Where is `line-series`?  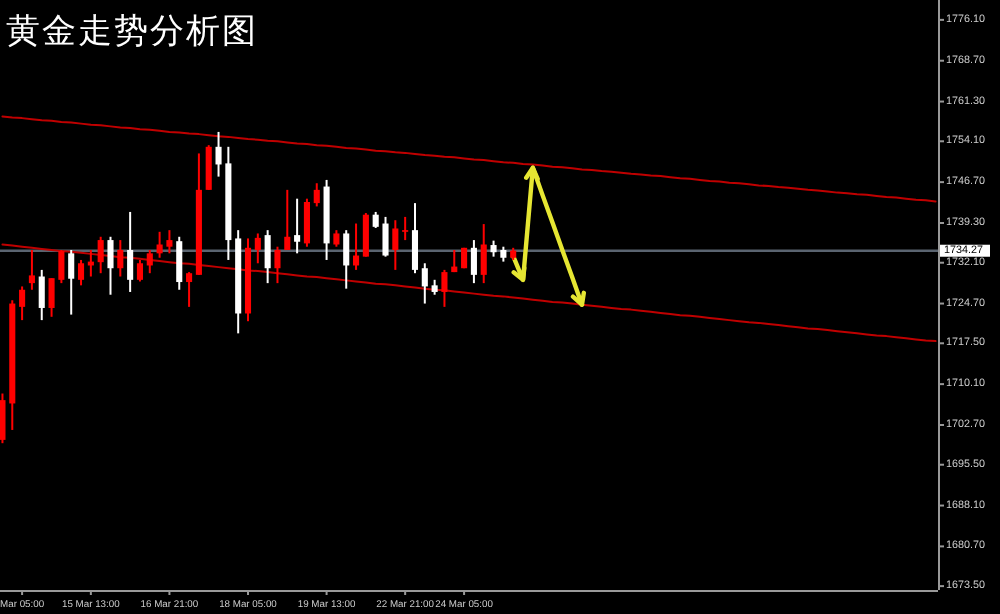
line-series is located at coordinates (469, 159).